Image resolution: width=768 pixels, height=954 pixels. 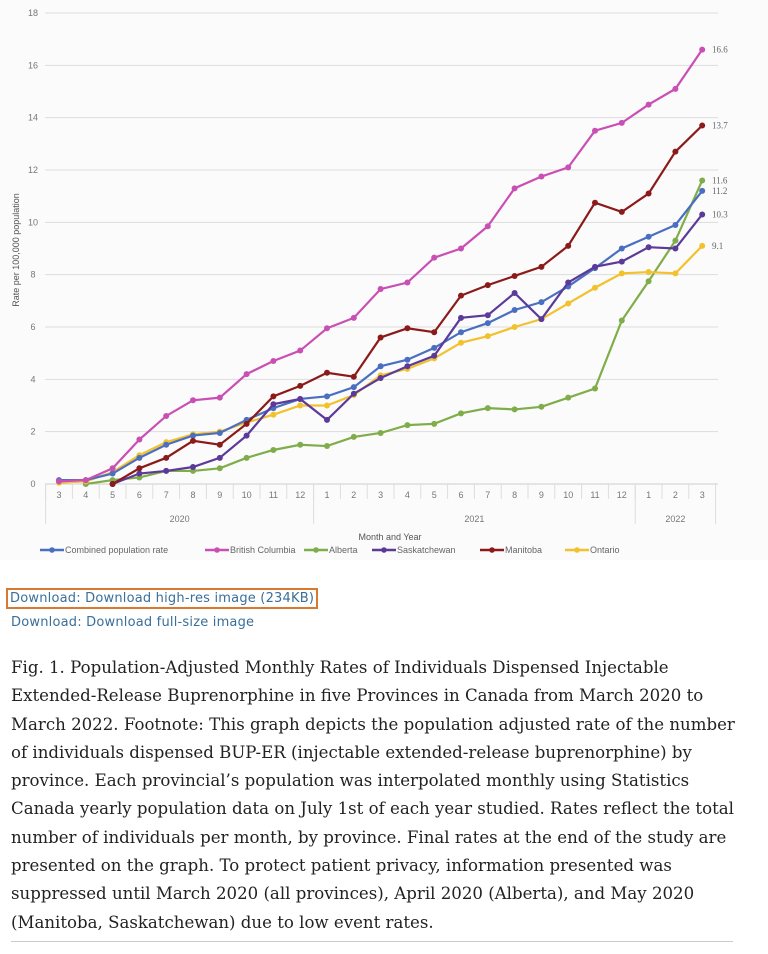 What do you see at coordinates (474, 519) in the screenshot?
I see `year-label: 2021` at bounding box center [474, 519].